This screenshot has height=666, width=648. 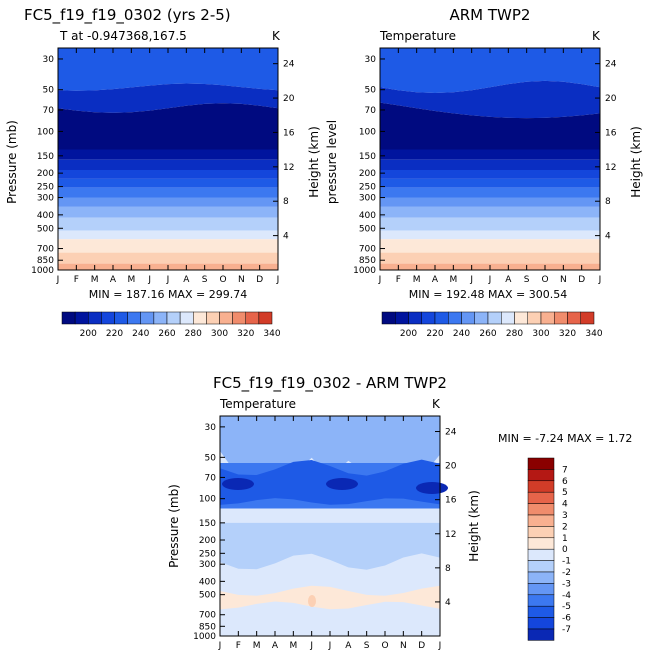 What do you see at coordinates (448, 569) in the screenshot?
I see `height-tick-label: 8` at bounding box center [448, 569].